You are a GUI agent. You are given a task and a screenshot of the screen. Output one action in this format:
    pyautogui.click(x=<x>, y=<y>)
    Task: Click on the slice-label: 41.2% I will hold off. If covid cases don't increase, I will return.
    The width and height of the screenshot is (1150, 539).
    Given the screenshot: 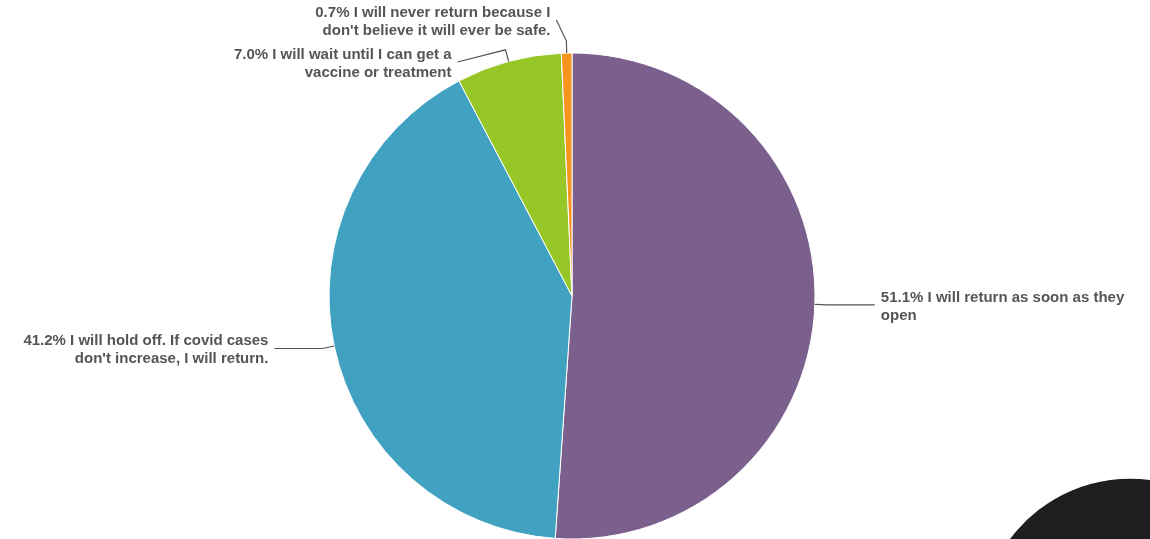 What is the action you would take?
    pyautogui.click(x=146, y=349)
    